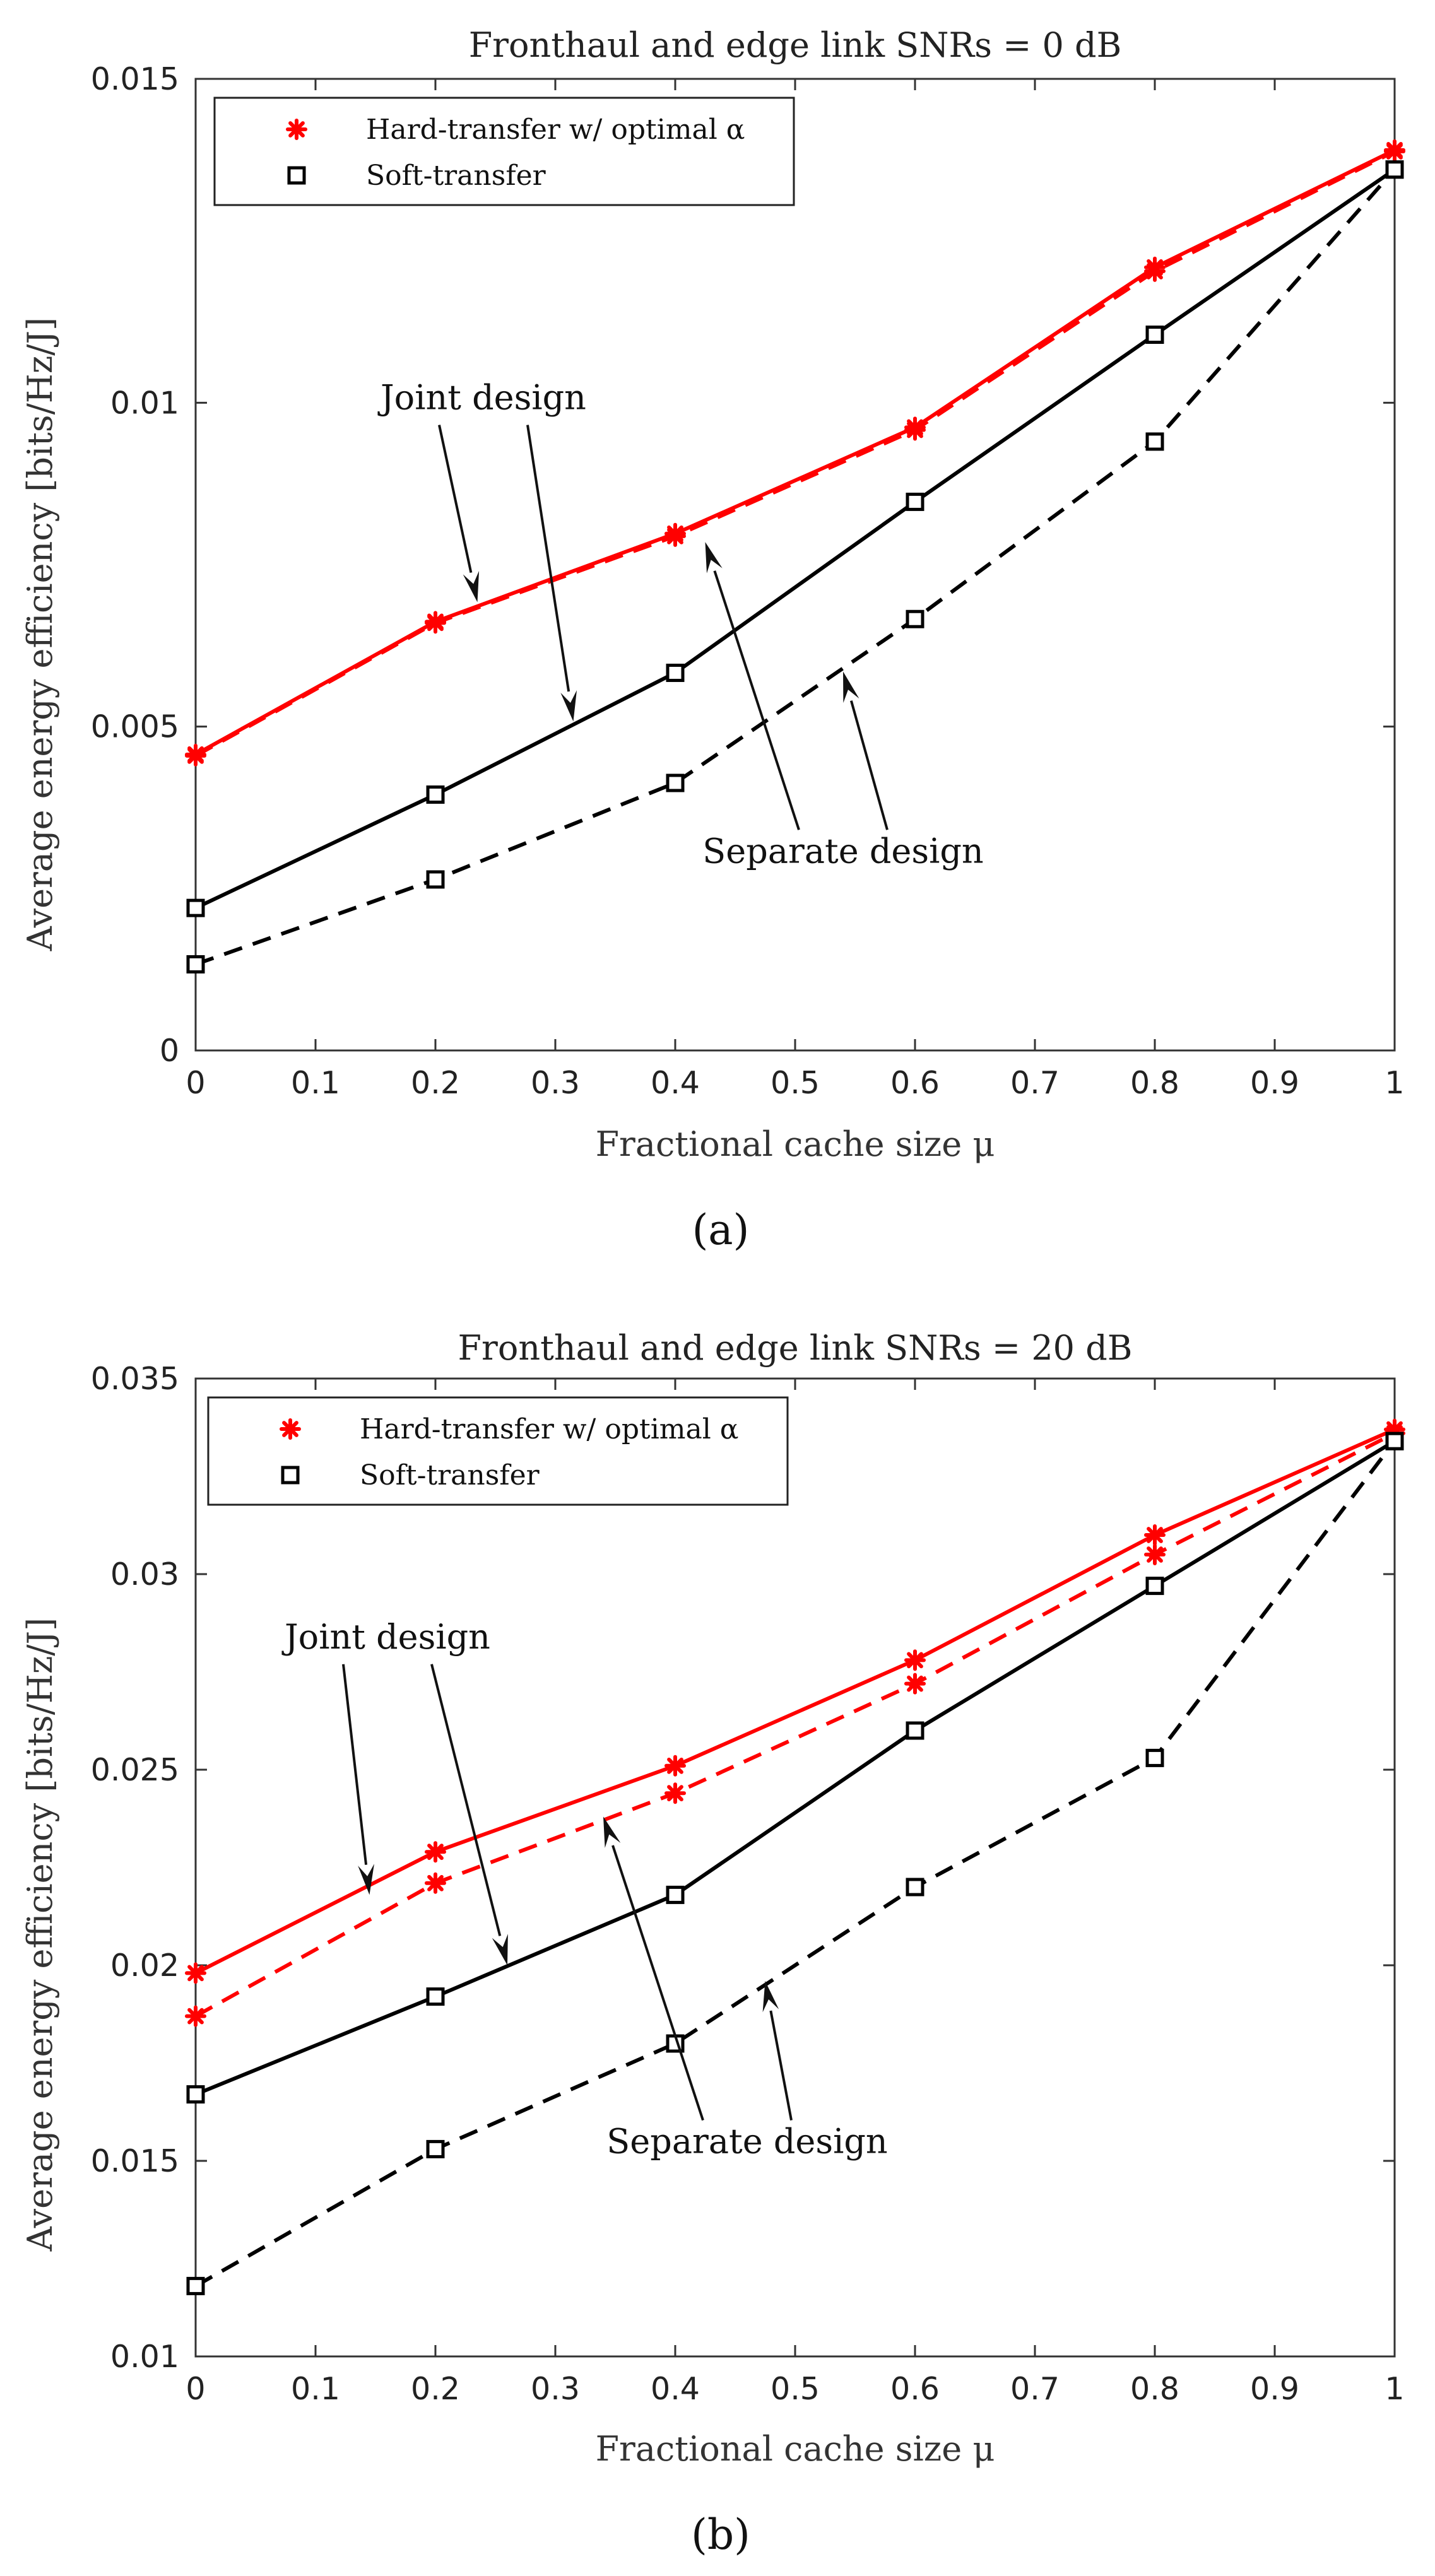 This screenshot has width=1435, height=2576. Describe the element at coordinates (1154, 1083) in the screenshot. I see `panel-a-xtick-label: 0.8` at that location.